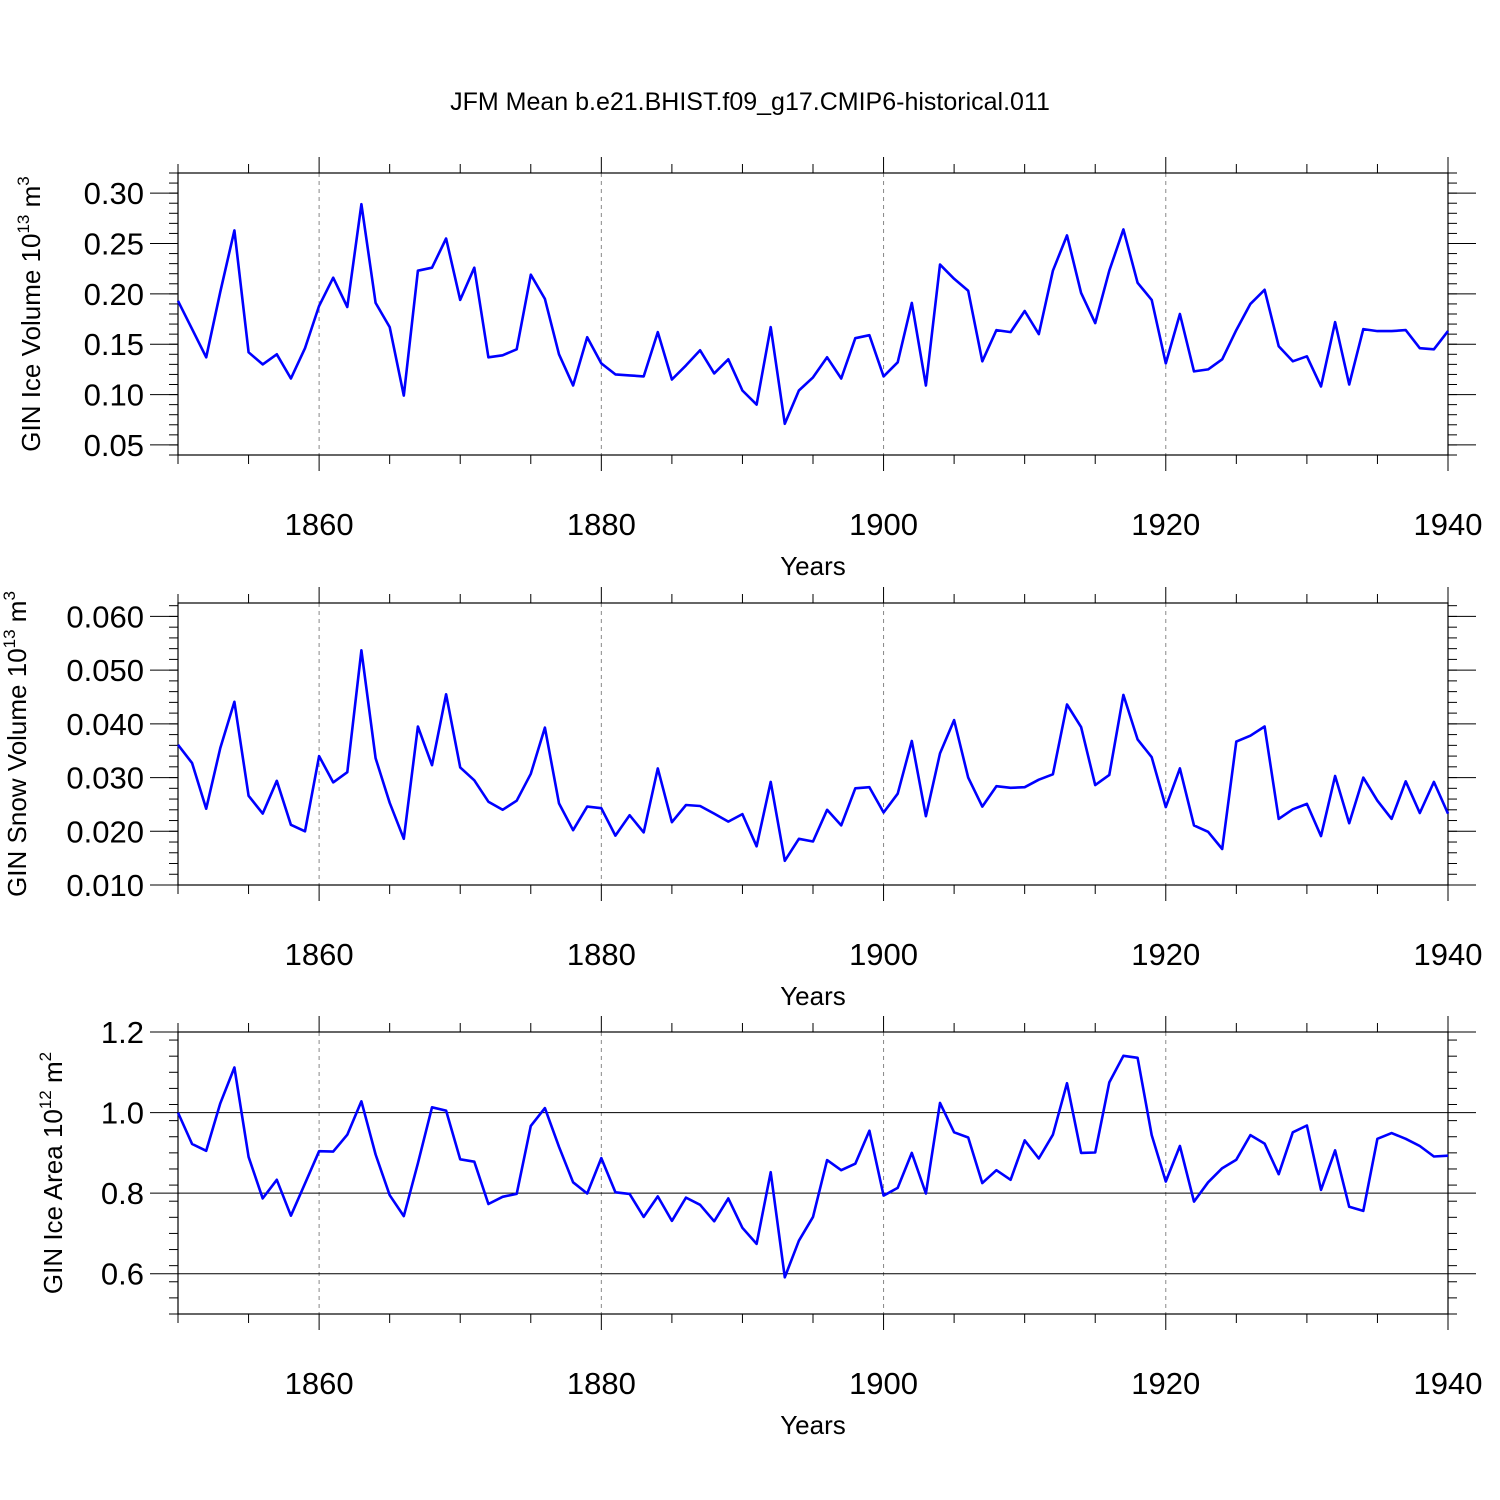 The width and height of the screenshot is (1500, 1500). What do you see at coordinates (114, 244) in the screenshot?
I see `y-tick-label: 0.25` at bounding box center [114, 244].